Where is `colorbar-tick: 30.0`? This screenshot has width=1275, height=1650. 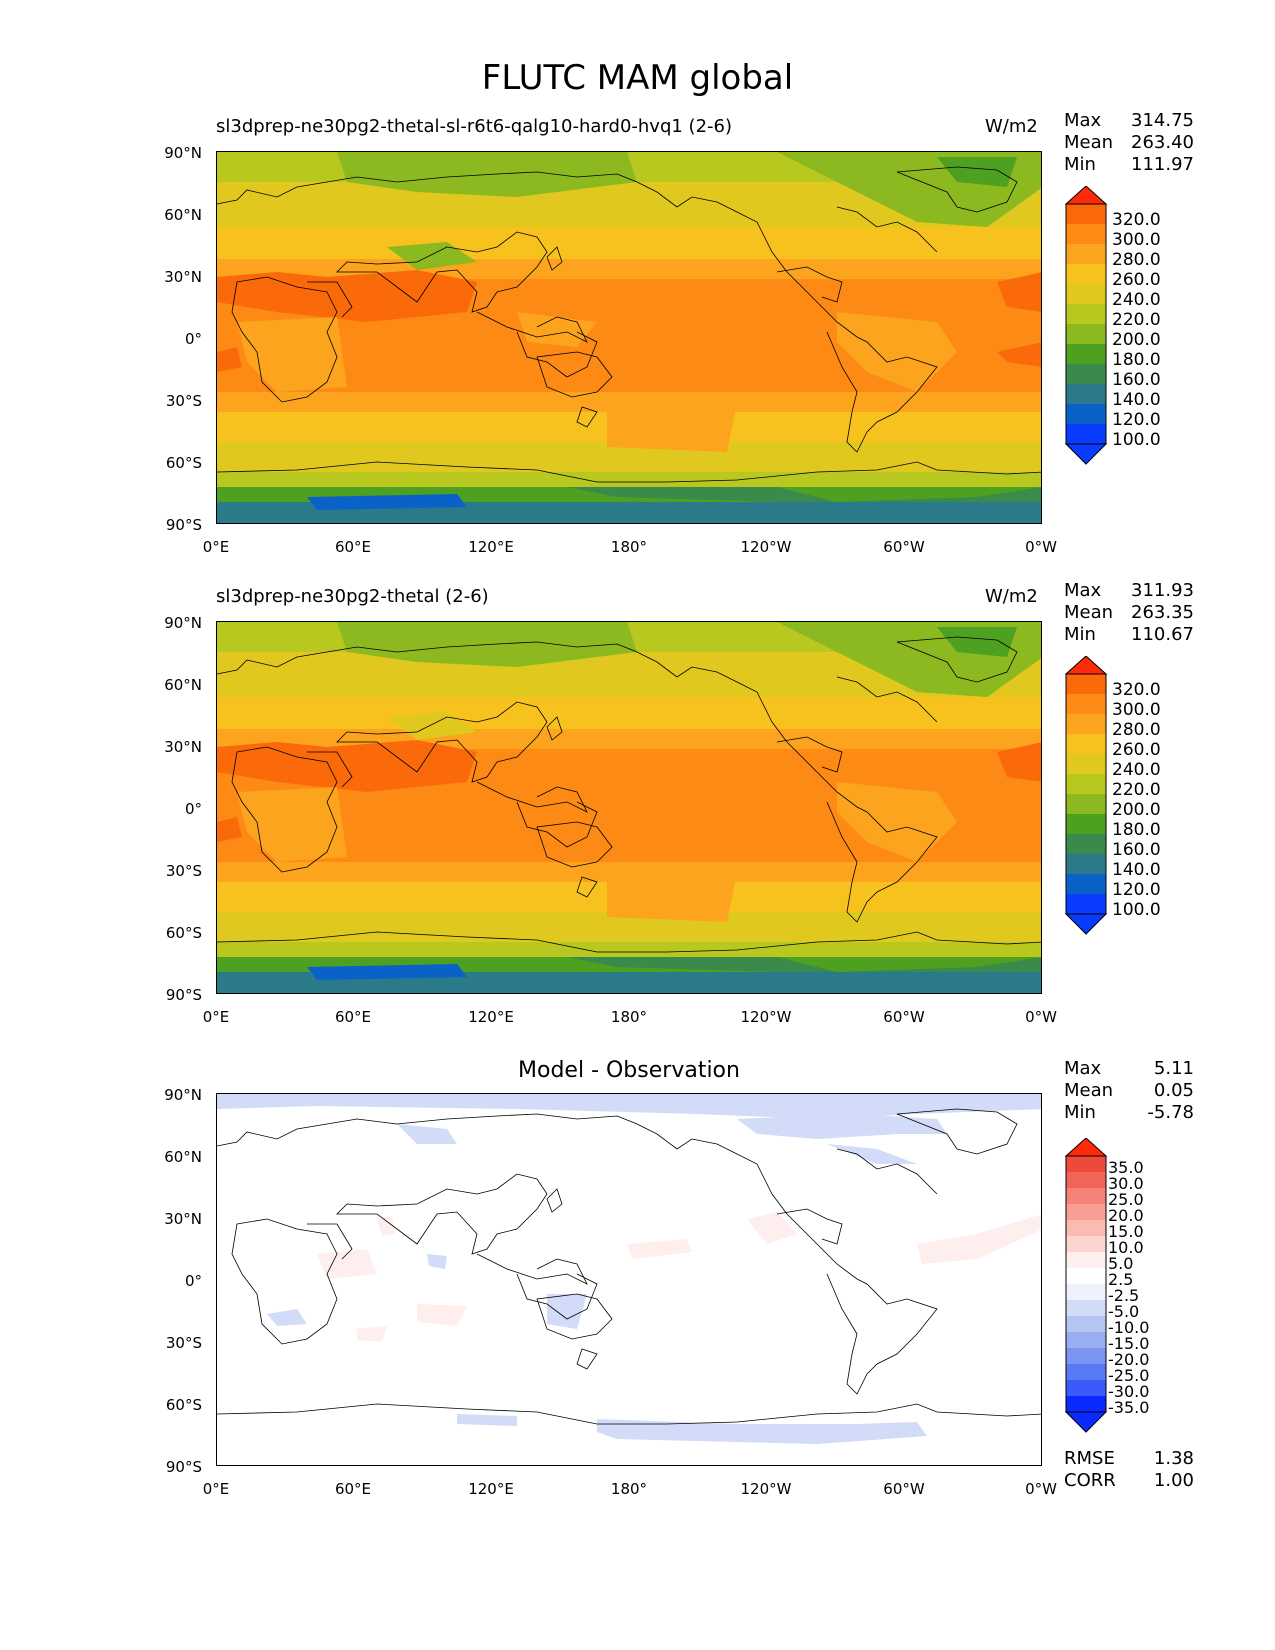 colorbar-tick: 30.0 is located at coordinates (1126, 1183).